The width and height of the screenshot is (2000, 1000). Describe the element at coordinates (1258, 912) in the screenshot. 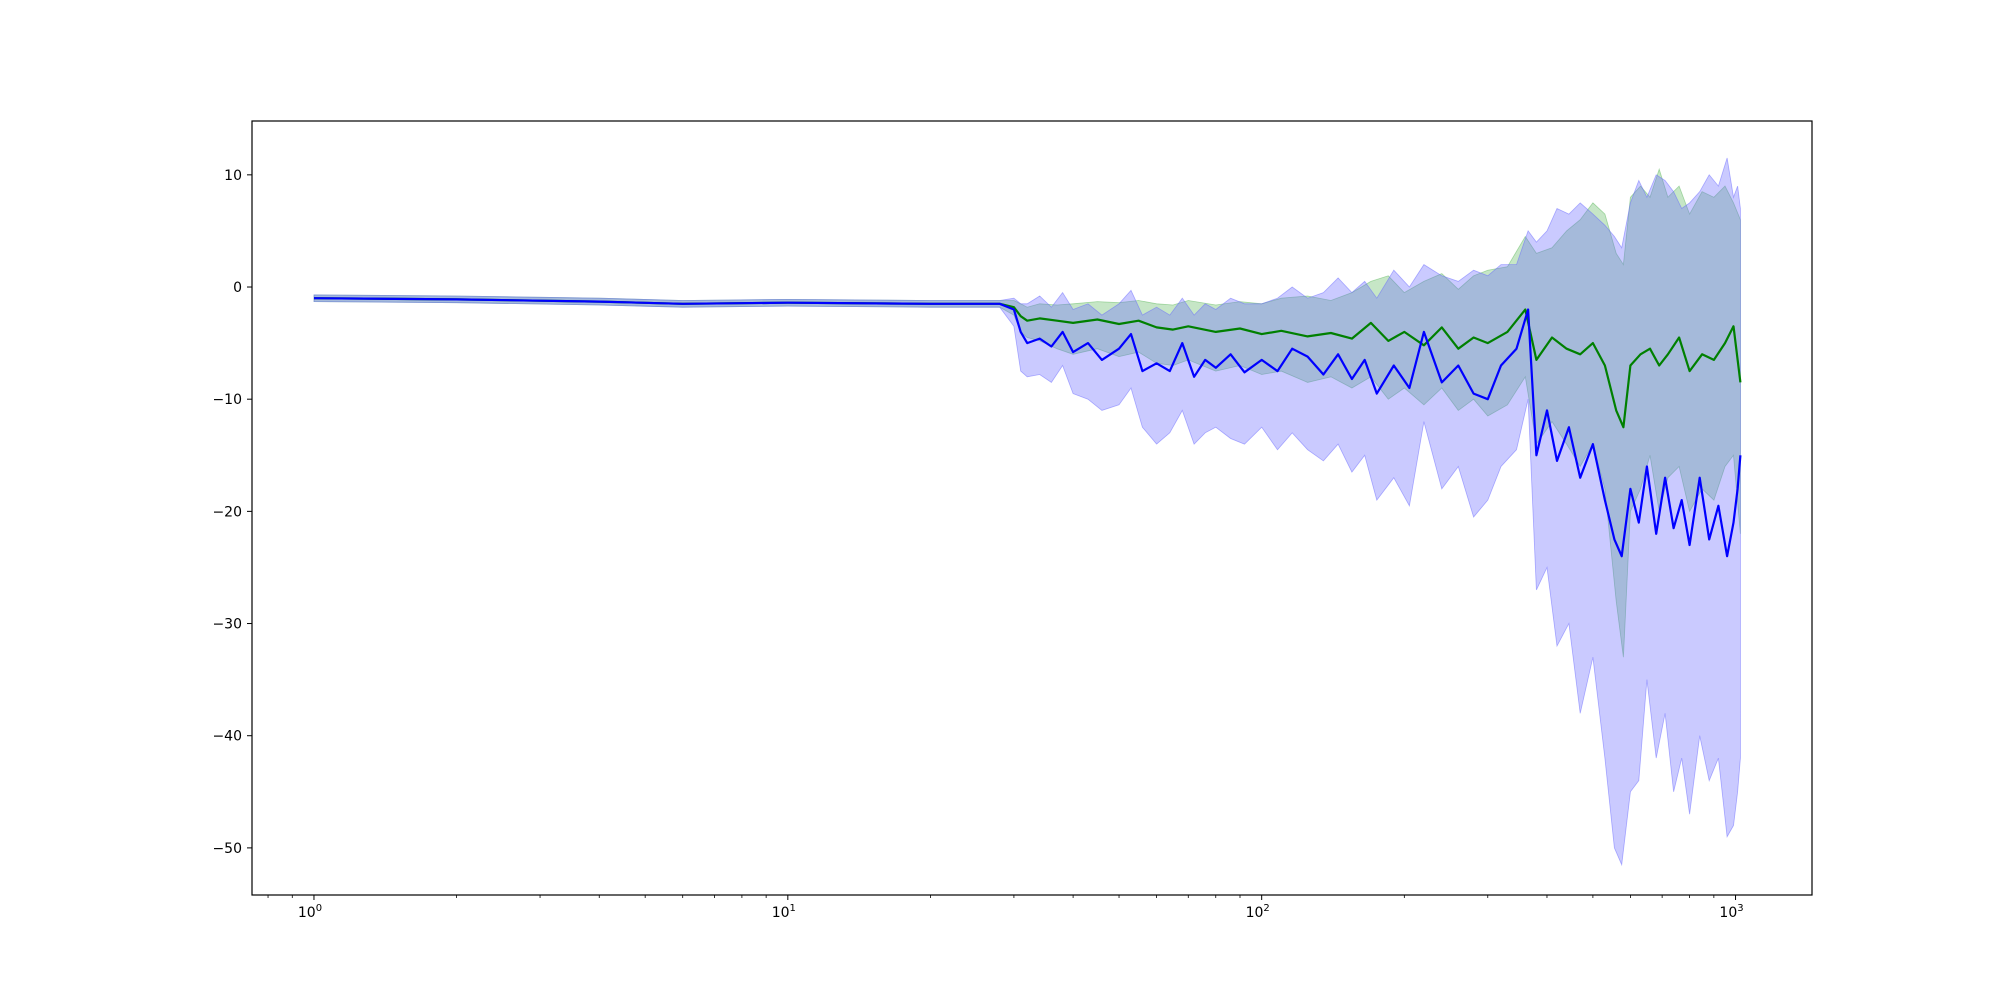

I see `x-tick-label: 10²` at that location.